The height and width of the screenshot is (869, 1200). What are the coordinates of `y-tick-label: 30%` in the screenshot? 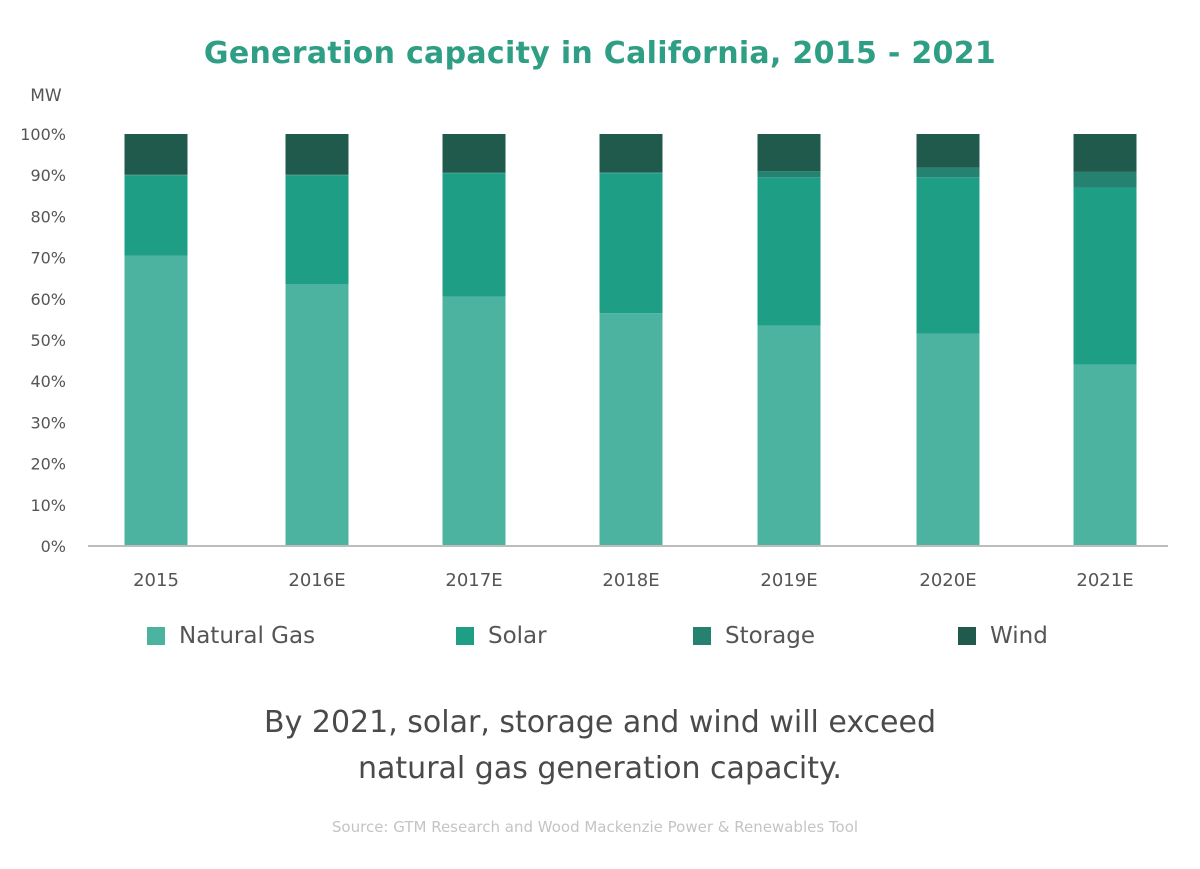 It's located at (48, 422).